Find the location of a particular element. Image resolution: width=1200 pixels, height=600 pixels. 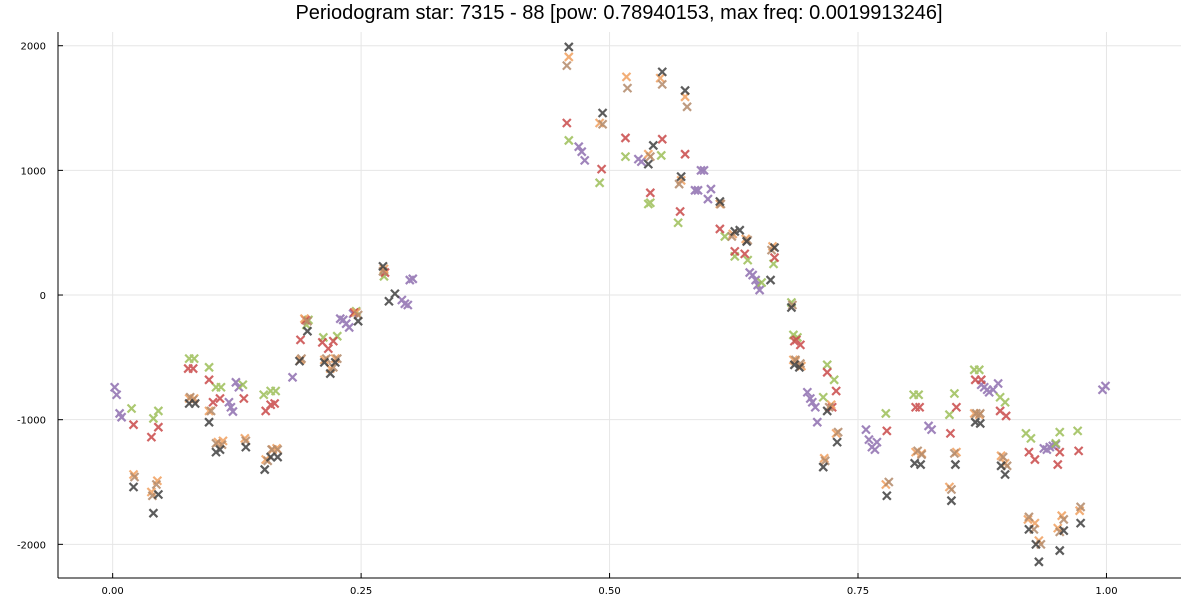

x-tick-label: 0.50 is located at coordinates (609, 591).